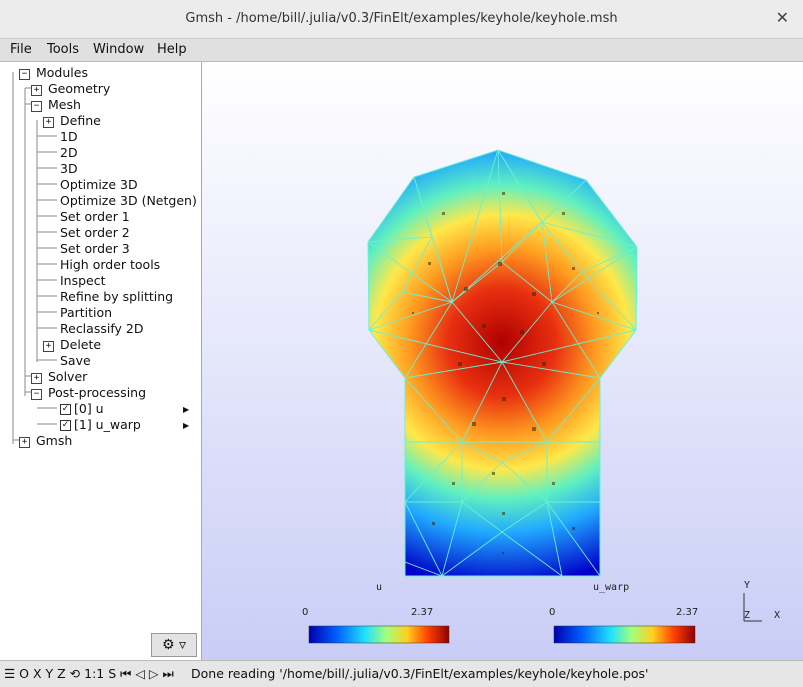  What do you see at coordinates (552, 612) in the screenshot?
I see `scale-u-warp-min: 0` at bounding box center [552, 612].